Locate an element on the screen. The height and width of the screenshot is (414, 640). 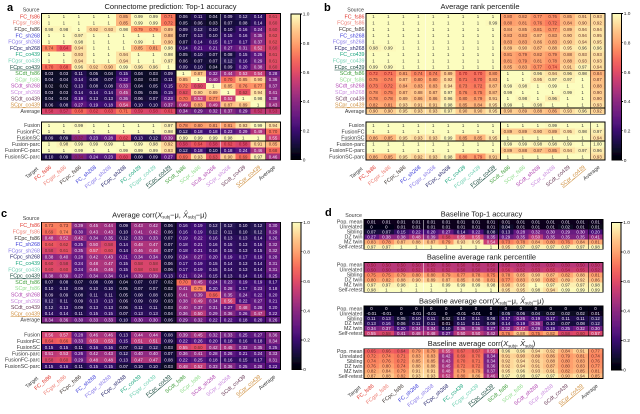
svg-text: 0.81 is located at coordinates (491, 279).